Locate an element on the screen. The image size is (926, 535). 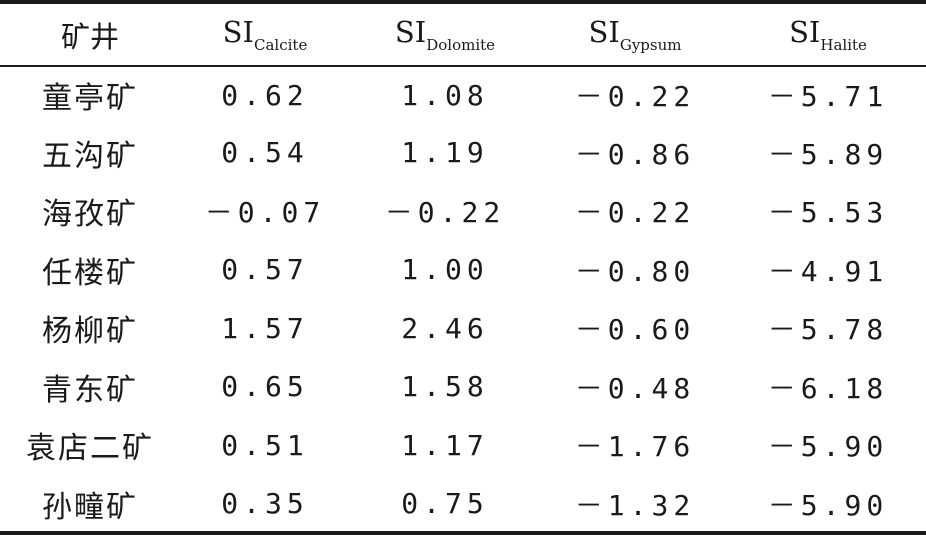
si-dolomite-cell: 1.00 is located at coordinates (445, 270).